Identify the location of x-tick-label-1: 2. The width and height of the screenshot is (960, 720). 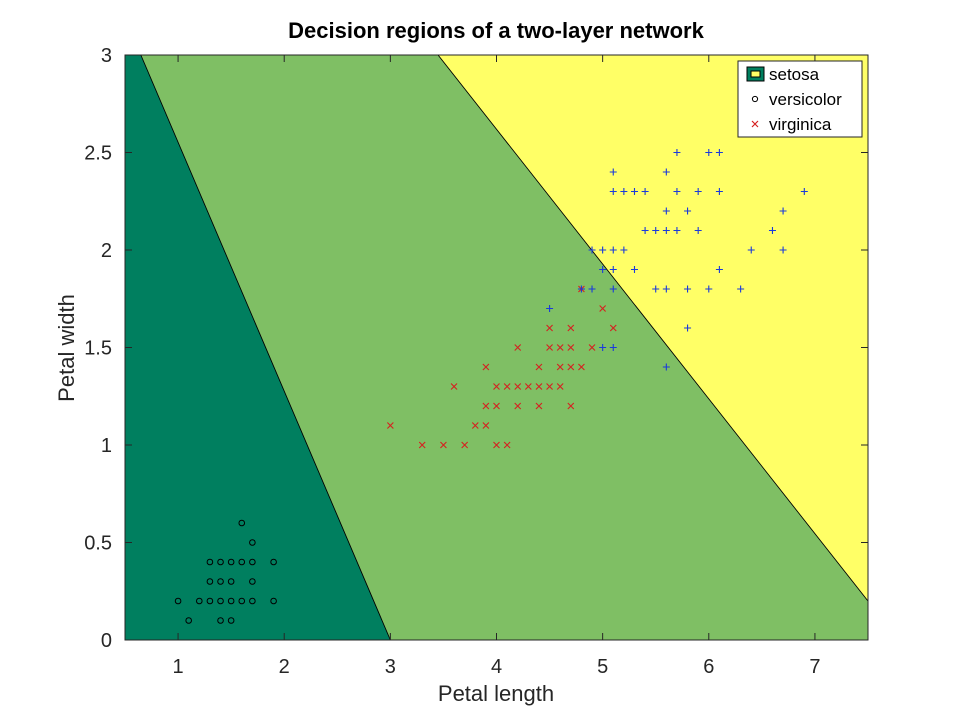
(284, 667).